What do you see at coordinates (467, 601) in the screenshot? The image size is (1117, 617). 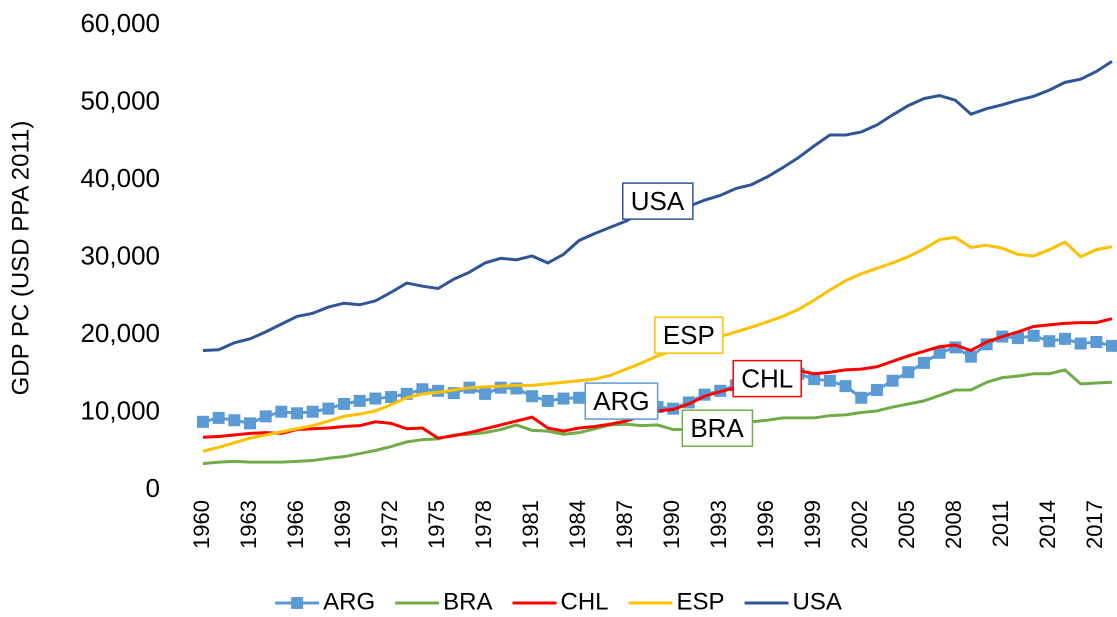 I see `legend-label: BRA` at bounding box center [467, 601].